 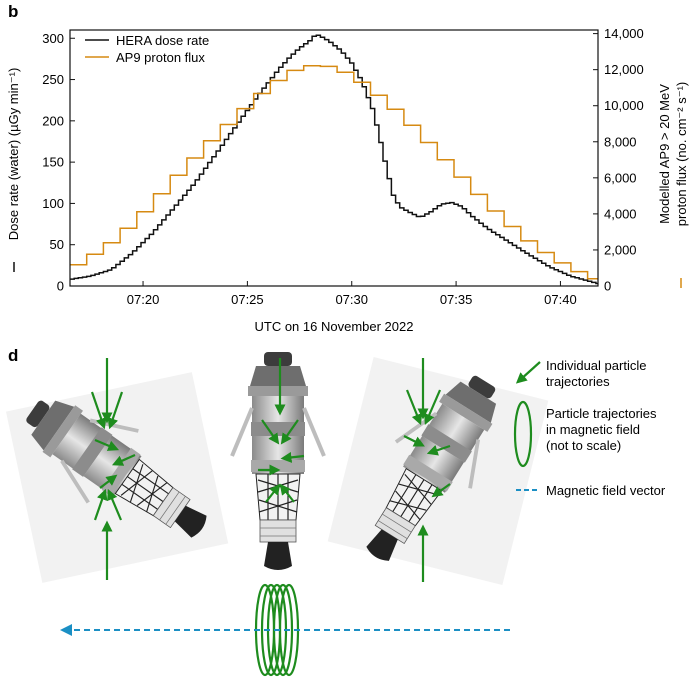 I want to click on spacecraft-right, so click(x=438, y=470).